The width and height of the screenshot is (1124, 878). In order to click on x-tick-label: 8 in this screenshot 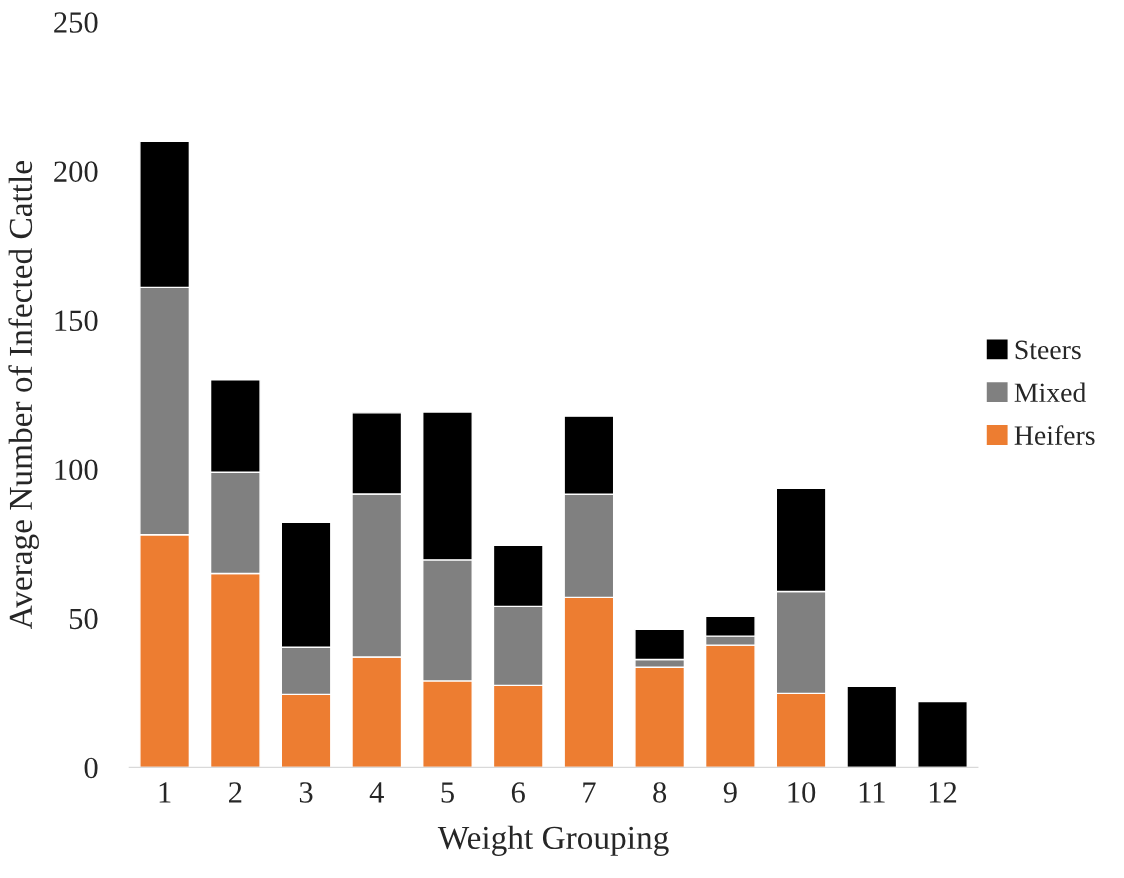, I will do `click(660, 792)`.